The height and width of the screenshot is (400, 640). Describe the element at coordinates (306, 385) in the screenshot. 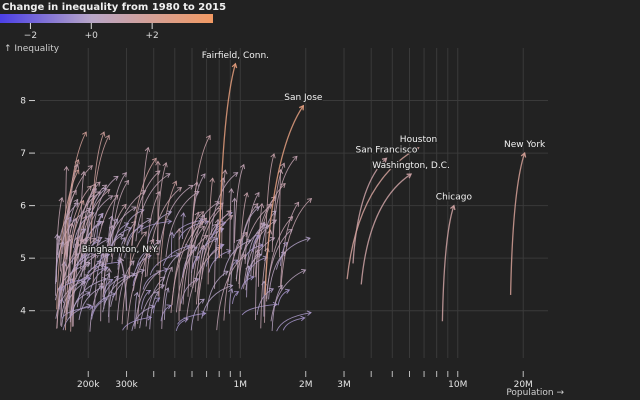

I see `x-tick-label: 2M` at that location.